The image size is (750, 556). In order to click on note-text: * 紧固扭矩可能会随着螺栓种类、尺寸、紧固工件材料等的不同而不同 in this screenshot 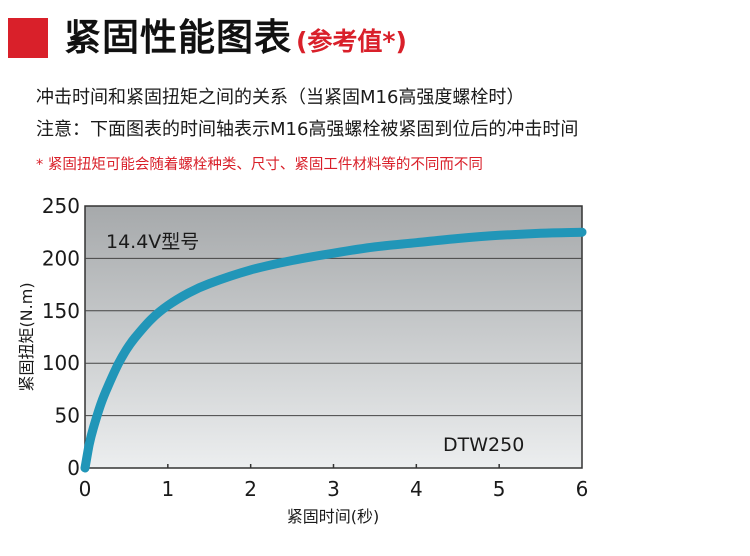, I will do `click(259, 165)`.